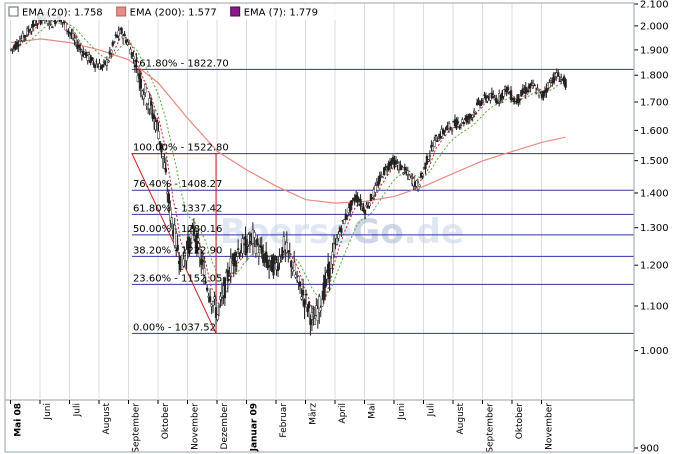  What do you see at coordinates (281, 13) in the screenshot?
I see `legend-label: EMA (7): 1.779` at bounding box center [281, 13].